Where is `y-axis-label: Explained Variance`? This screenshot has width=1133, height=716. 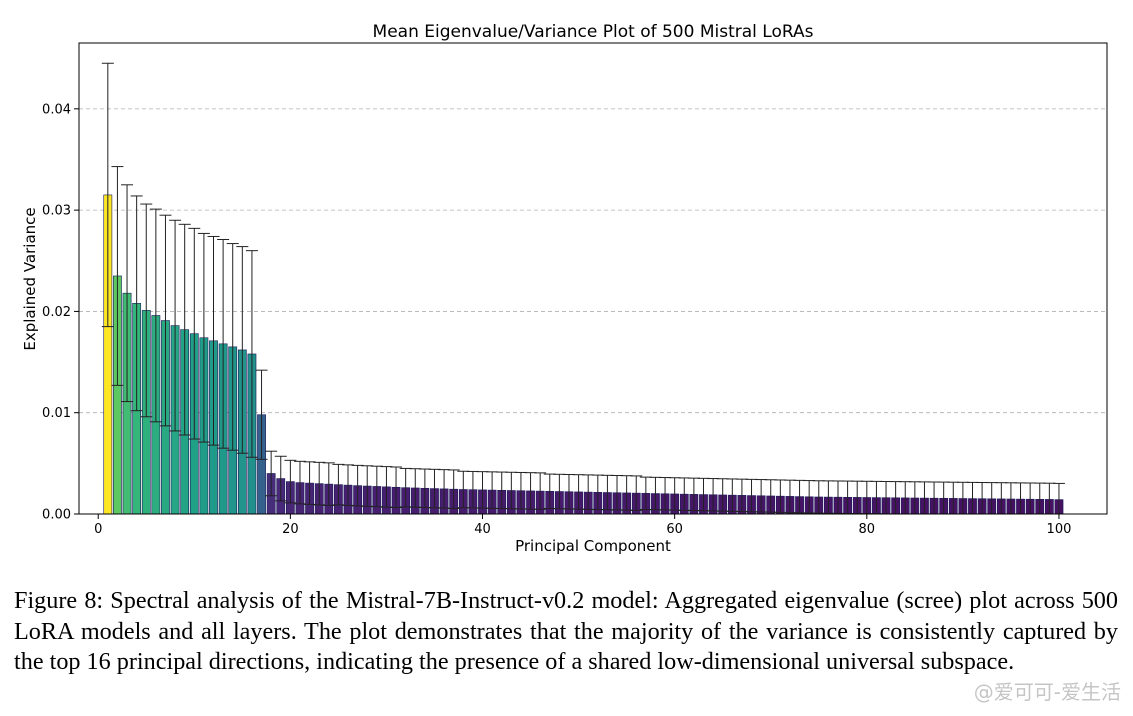 y-axis-label: Explained Variance is located at coordinates (30, 278).